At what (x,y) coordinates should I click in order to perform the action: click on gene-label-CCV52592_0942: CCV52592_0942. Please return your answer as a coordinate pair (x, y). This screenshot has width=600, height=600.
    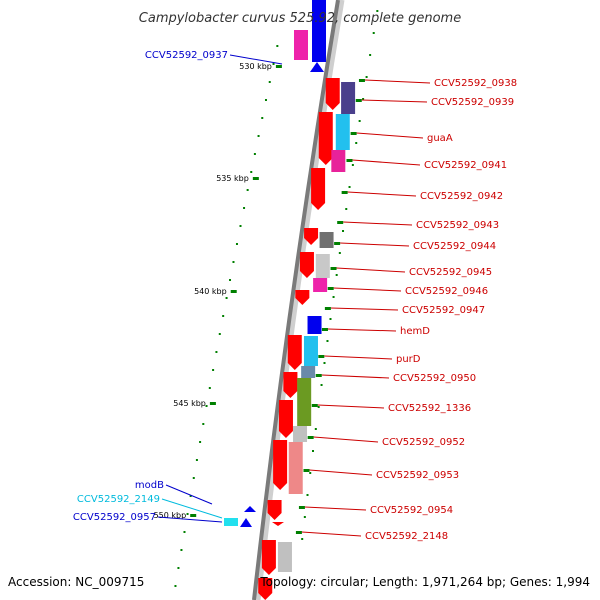
    Looking at the image, I should click on (461, 196).